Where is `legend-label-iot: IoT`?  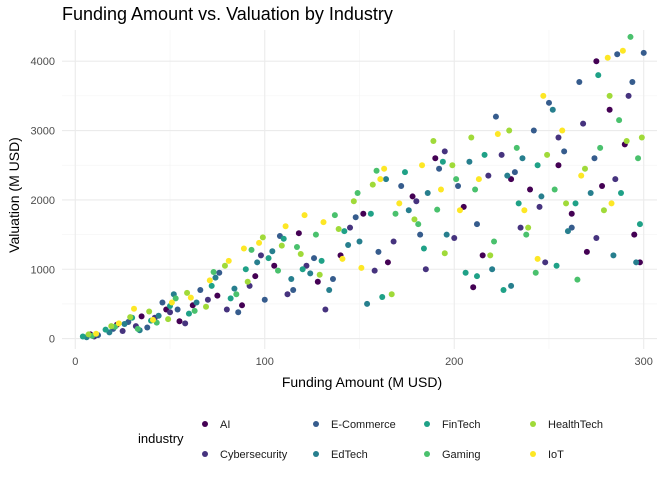
legend-label-iot: IoT is located at coordinates (556, 455).